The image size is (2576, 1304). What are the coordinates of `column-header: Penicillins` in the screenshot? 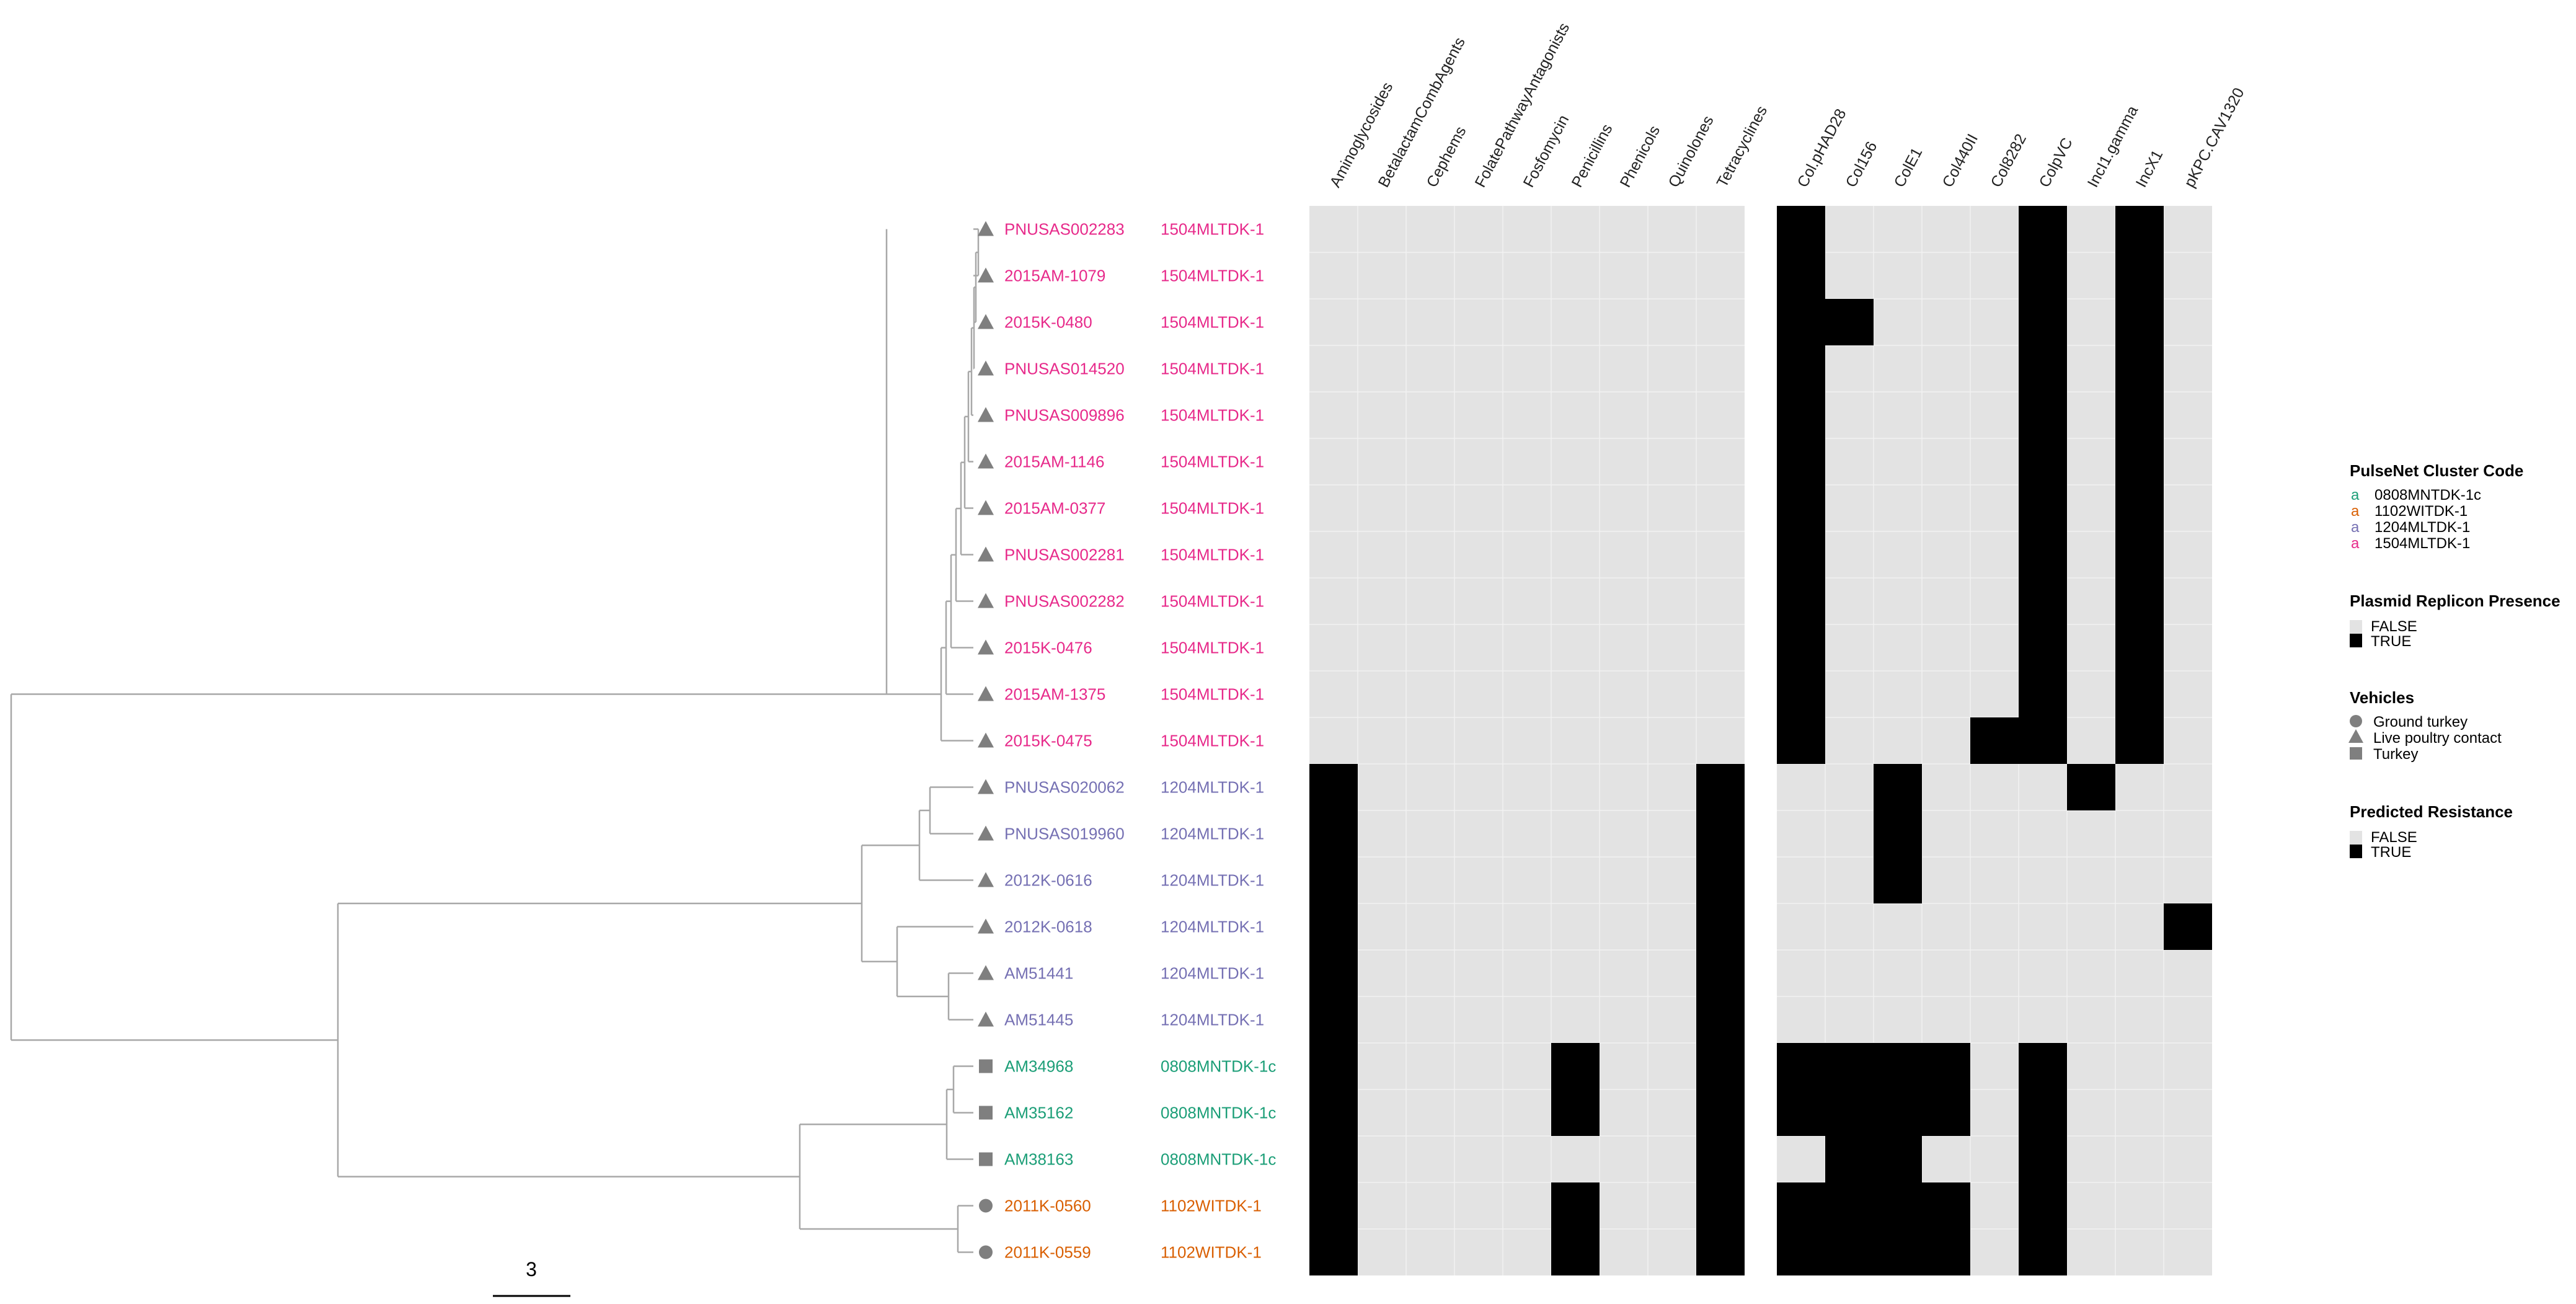 It's located at (1592, 156).